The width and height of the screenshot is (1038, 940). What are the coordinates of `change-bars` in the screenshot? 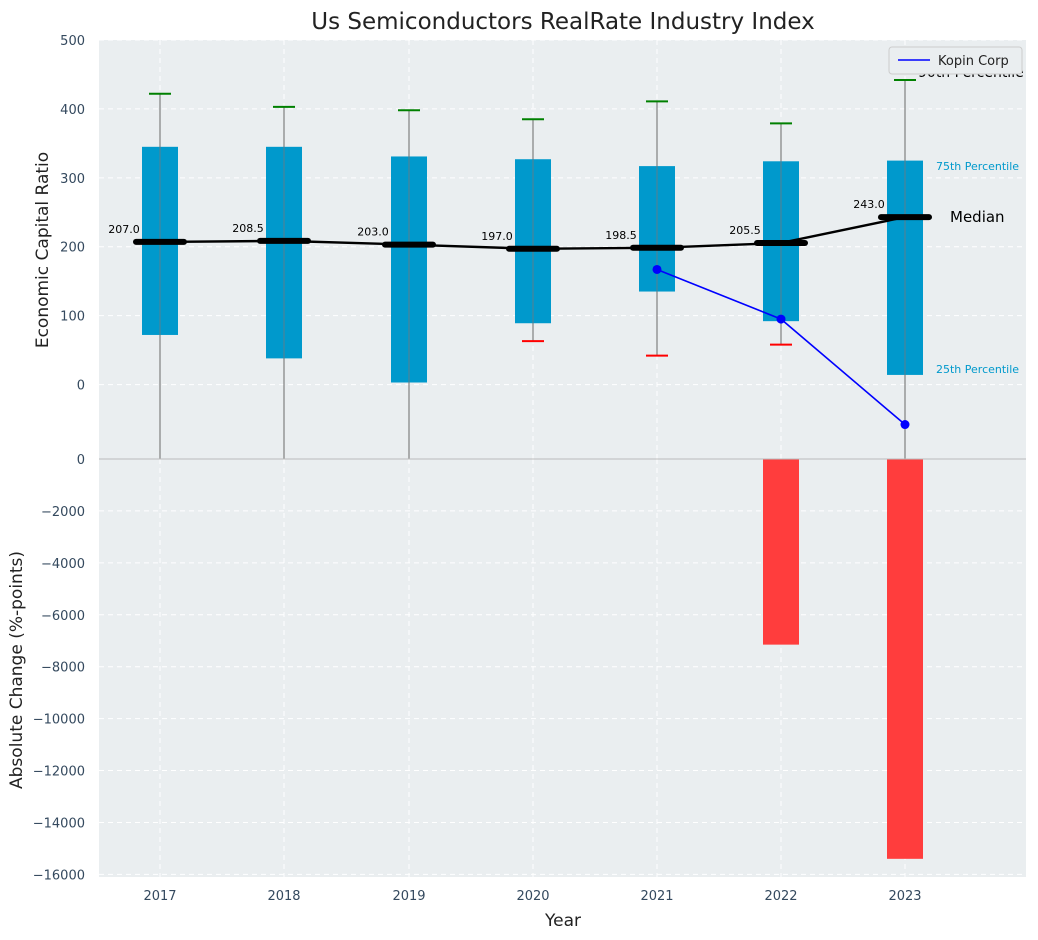 It's located at (843, 659).